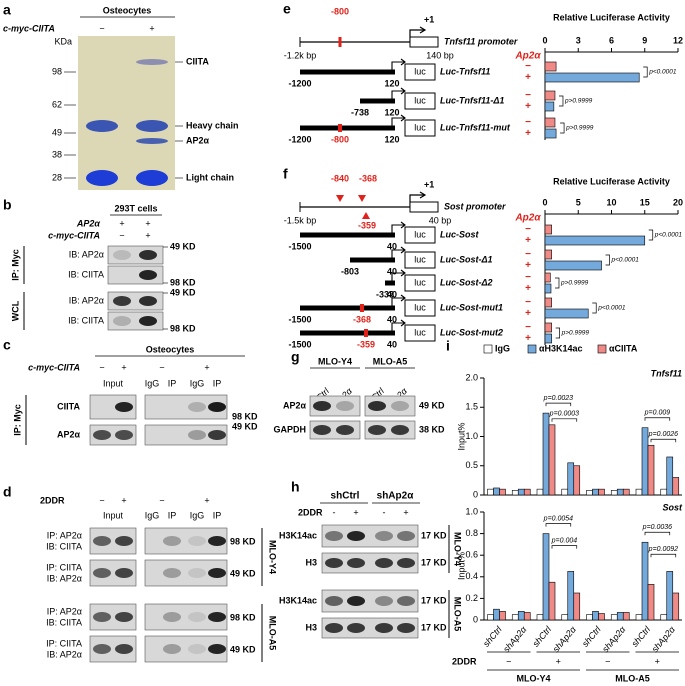 Image resolution: width=685 pixels, height=686 pixels. Describe the element at coordinates (657, 527) in the screenshot. I see `label: p=0.0036` at that location.